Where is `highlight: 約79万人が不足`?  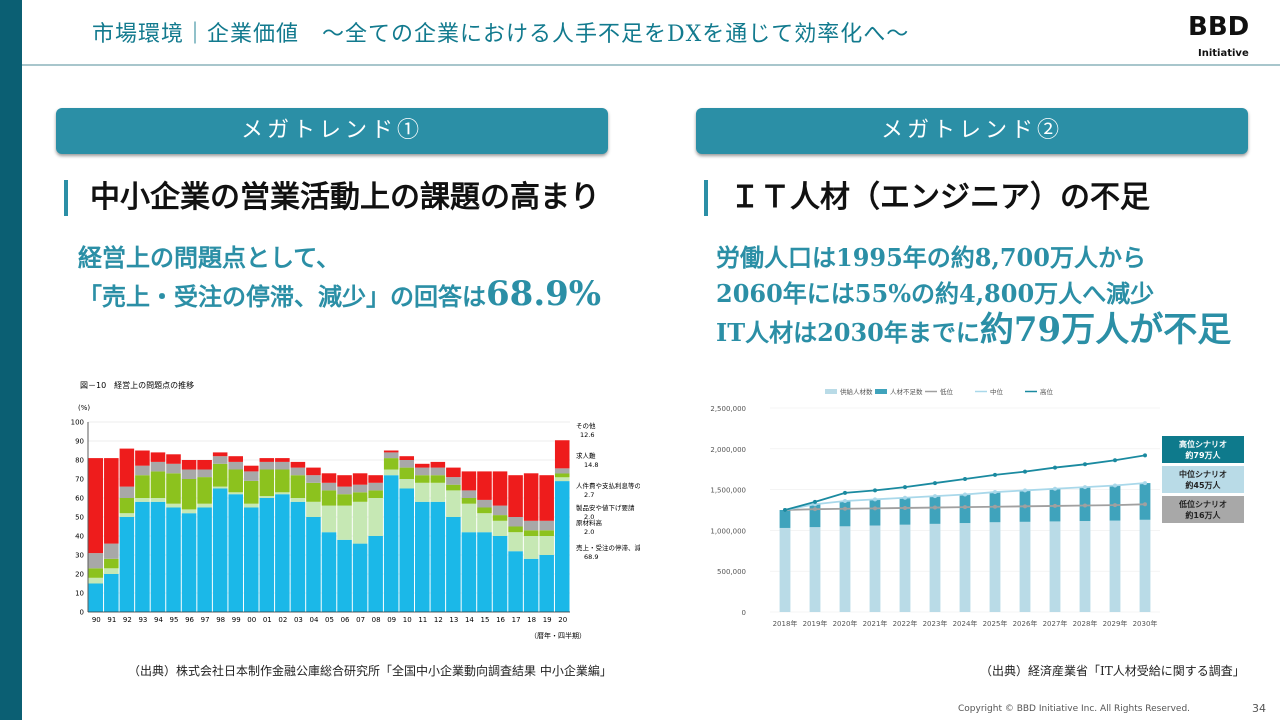 highlight: 約79万人が不足 is located at coordinates (1105, 330).